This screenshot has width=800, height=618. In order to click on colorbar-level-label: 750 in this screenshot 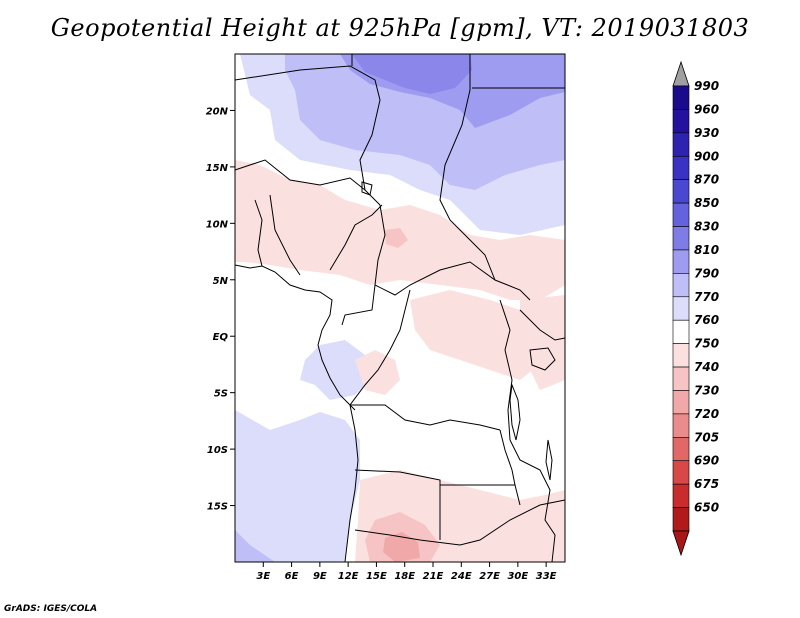, I will do `click(706, 344)`.